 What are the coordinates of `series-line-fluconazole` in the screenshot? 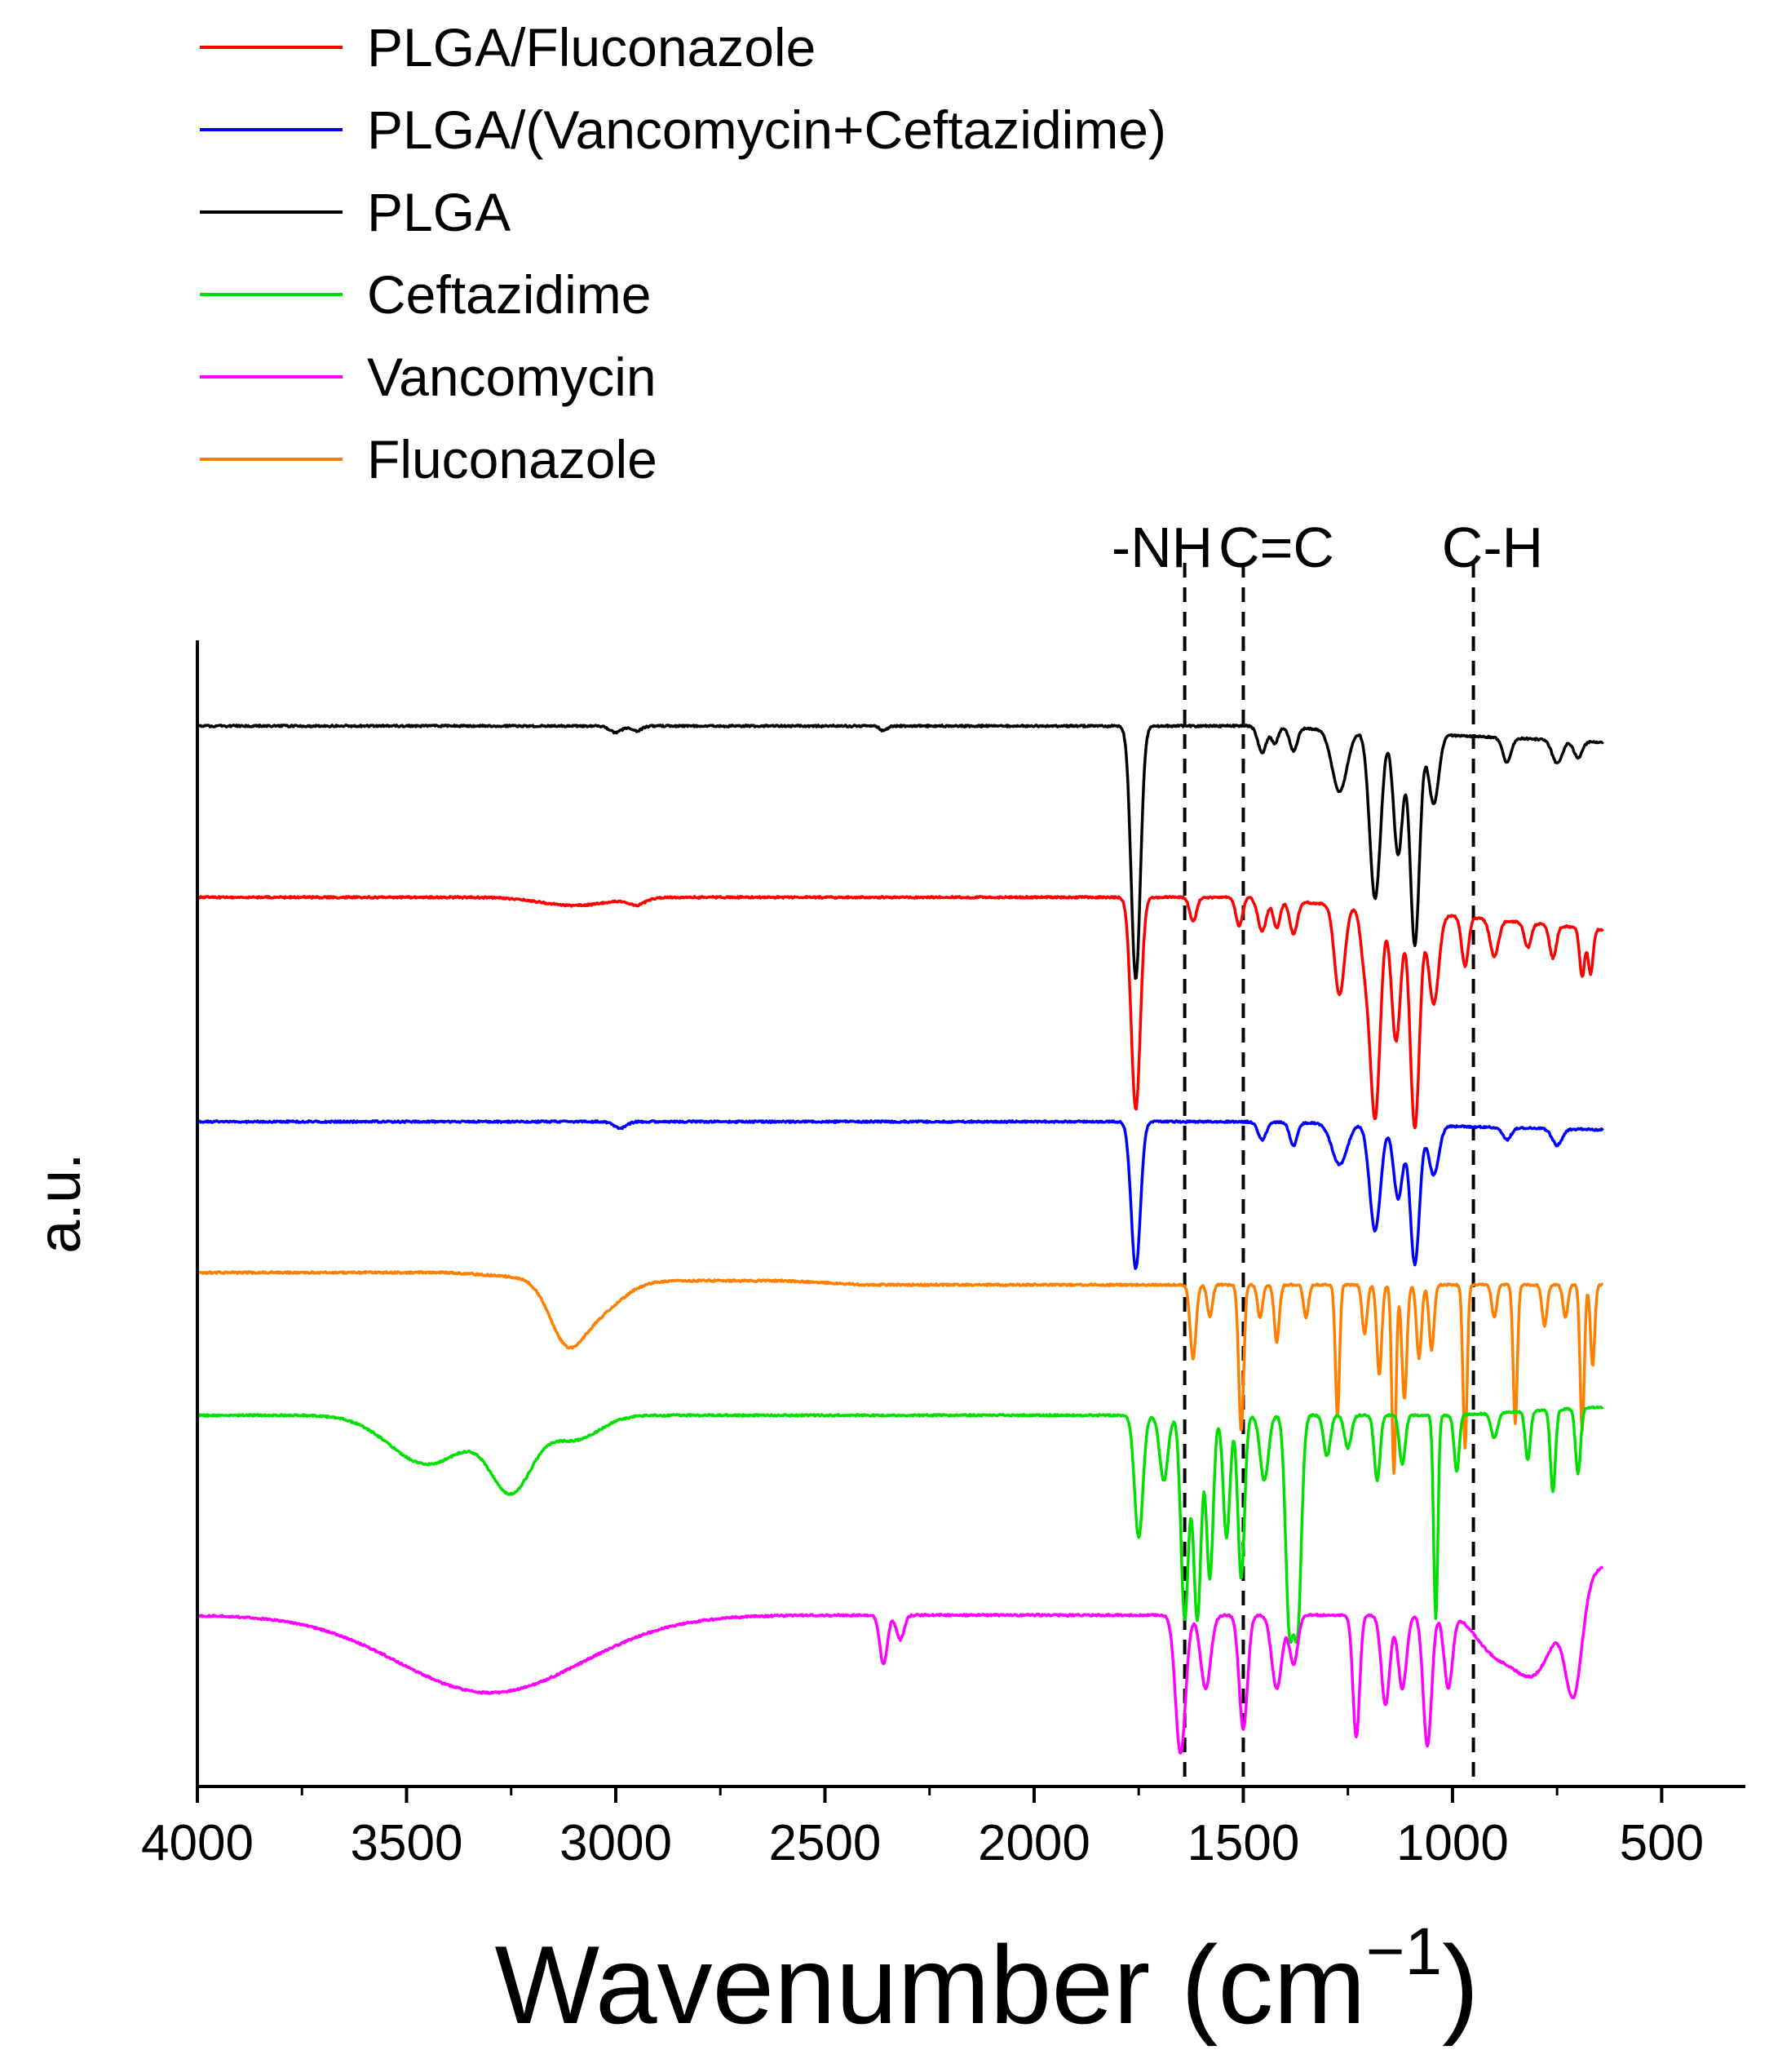 It's located at (900, 1373).